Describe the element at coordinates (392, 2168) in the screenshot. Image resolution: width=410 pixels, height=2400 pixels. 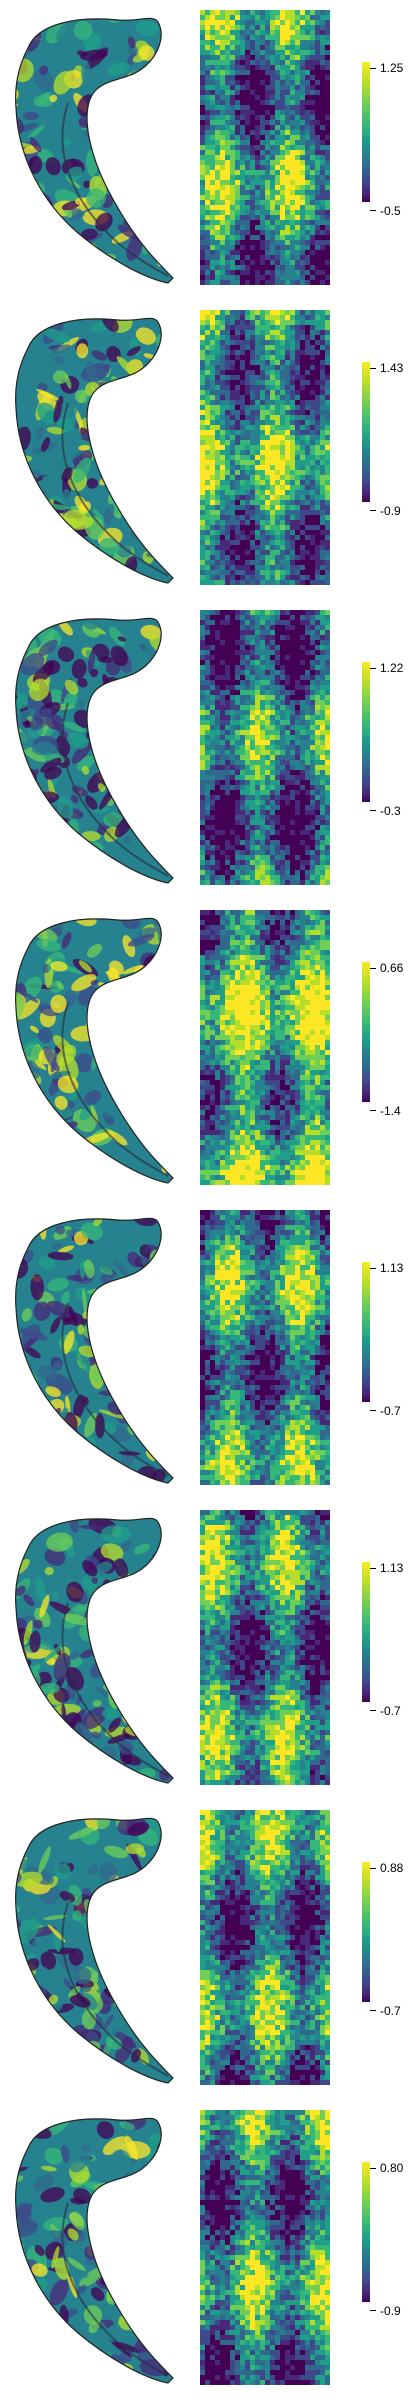
I see `colorbar-max-label: 0.80` at that location.